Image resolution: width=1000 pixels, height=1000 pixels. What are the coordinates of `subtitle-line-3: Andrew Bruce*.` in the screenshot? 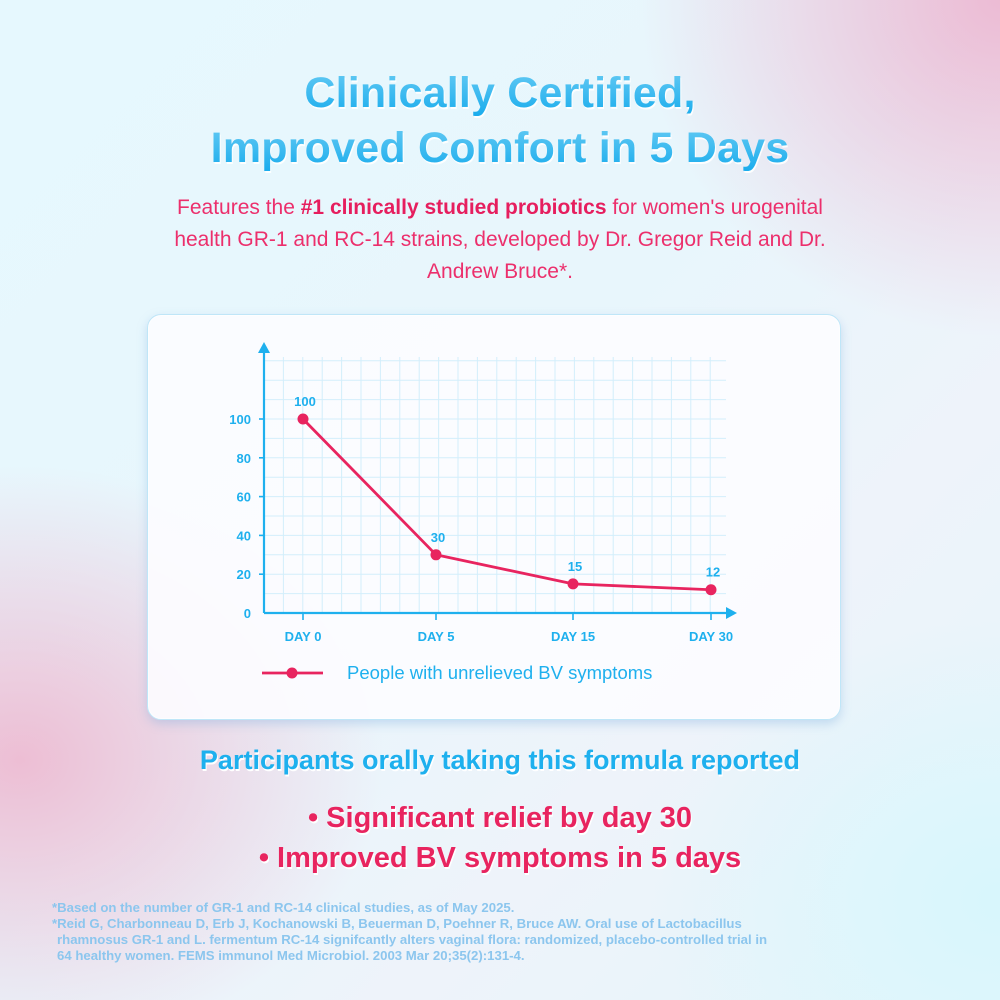 It's located at (500, 271).